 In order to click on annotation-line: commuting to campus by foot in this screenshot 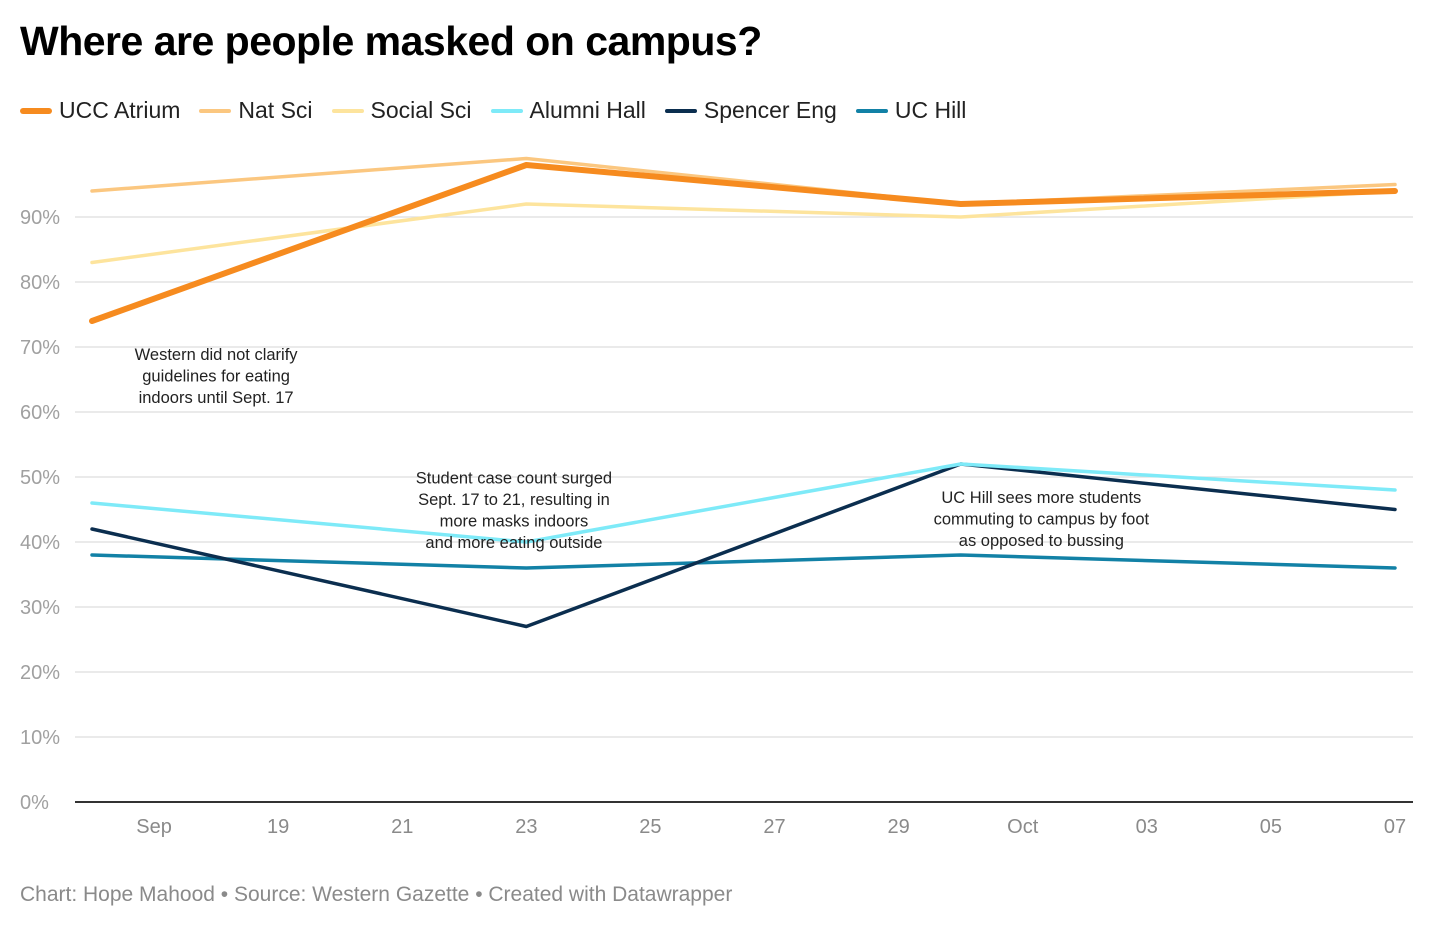, I will do `click(1042, 520)`.